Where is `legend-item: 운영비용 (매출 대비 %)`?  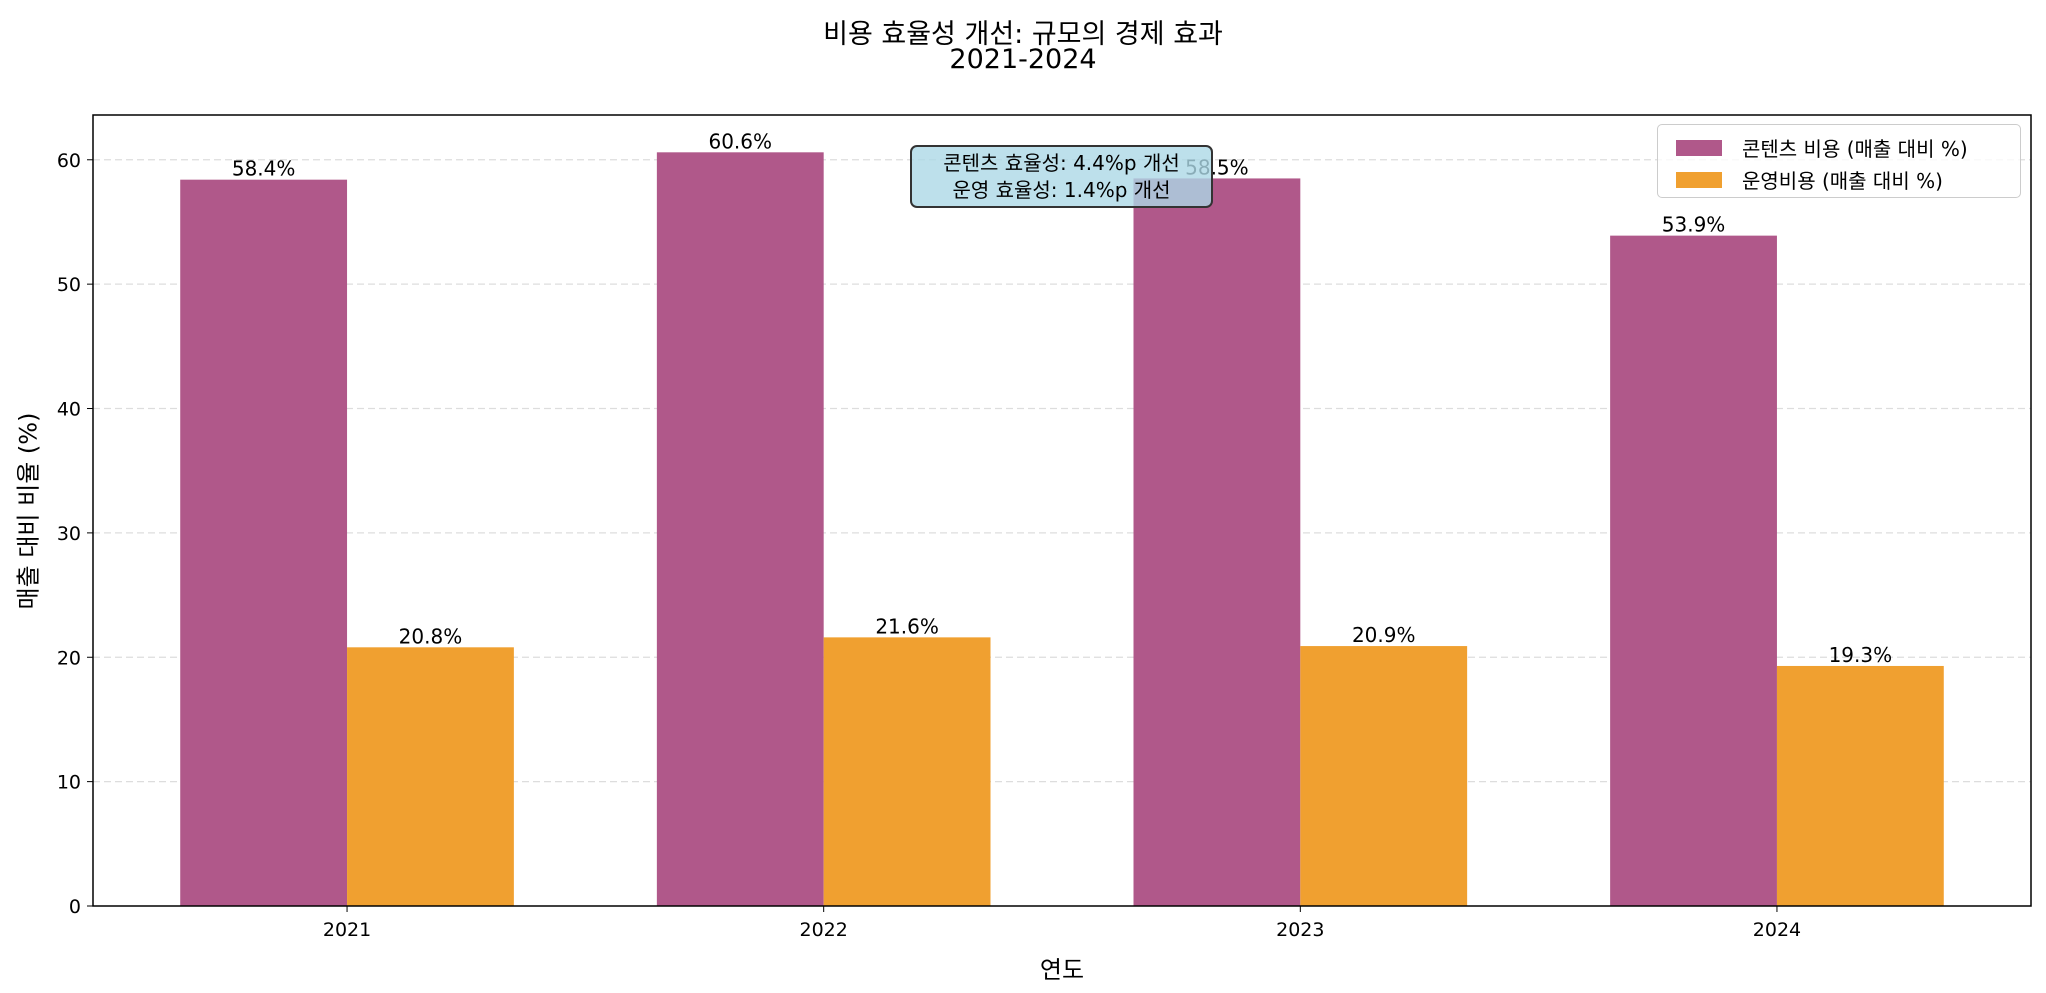 legend-item: 운영비용 (매출 대비 %) is located at coordinates (1809, 179).